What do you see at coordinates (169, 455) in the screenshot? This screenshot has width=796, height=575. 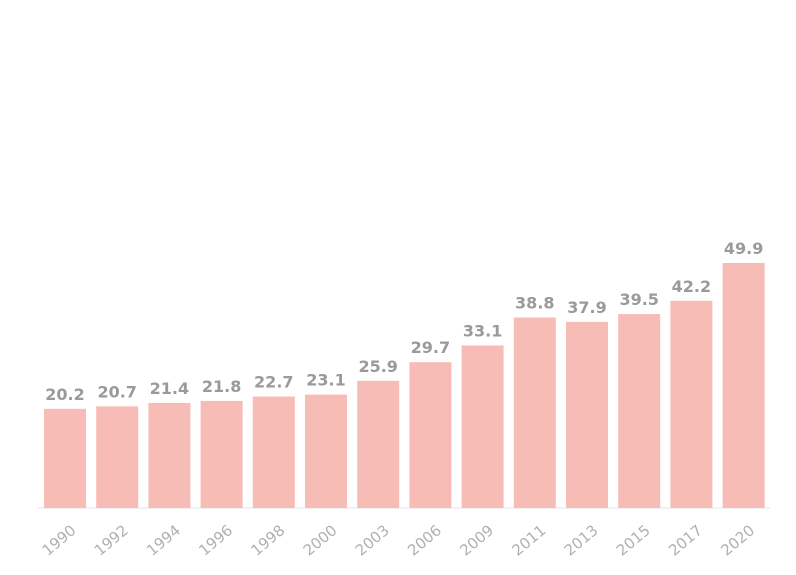 I see `bar-1994` at bounding box center [169, 455].